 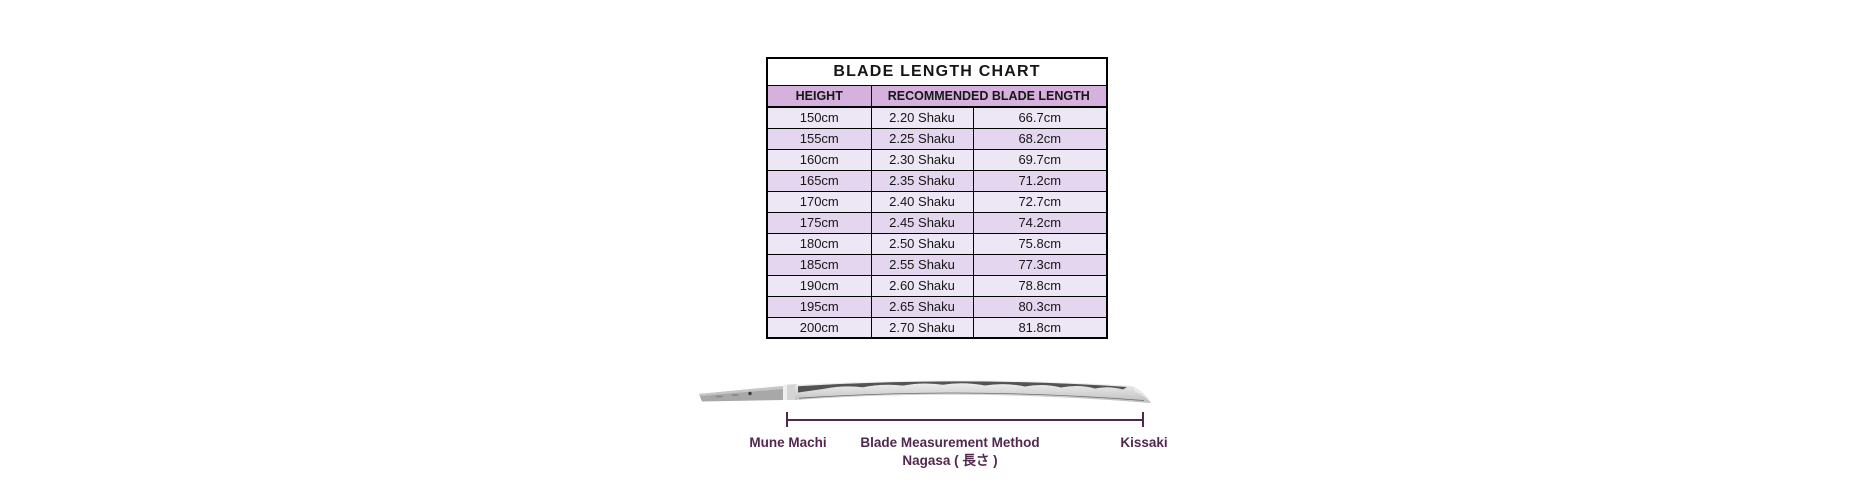 What do you see at coordinates (922, 117) in the screenshot?
I see `cell-shaku: 2.20 Shaku` at bounding box center [922, 117].